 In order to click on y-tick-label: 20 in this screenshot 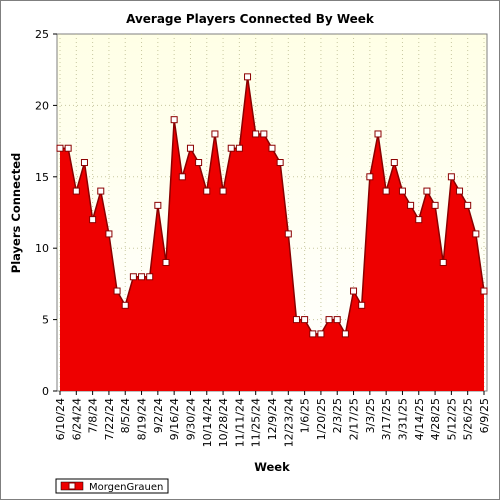, I will do `click(42, 105)`.